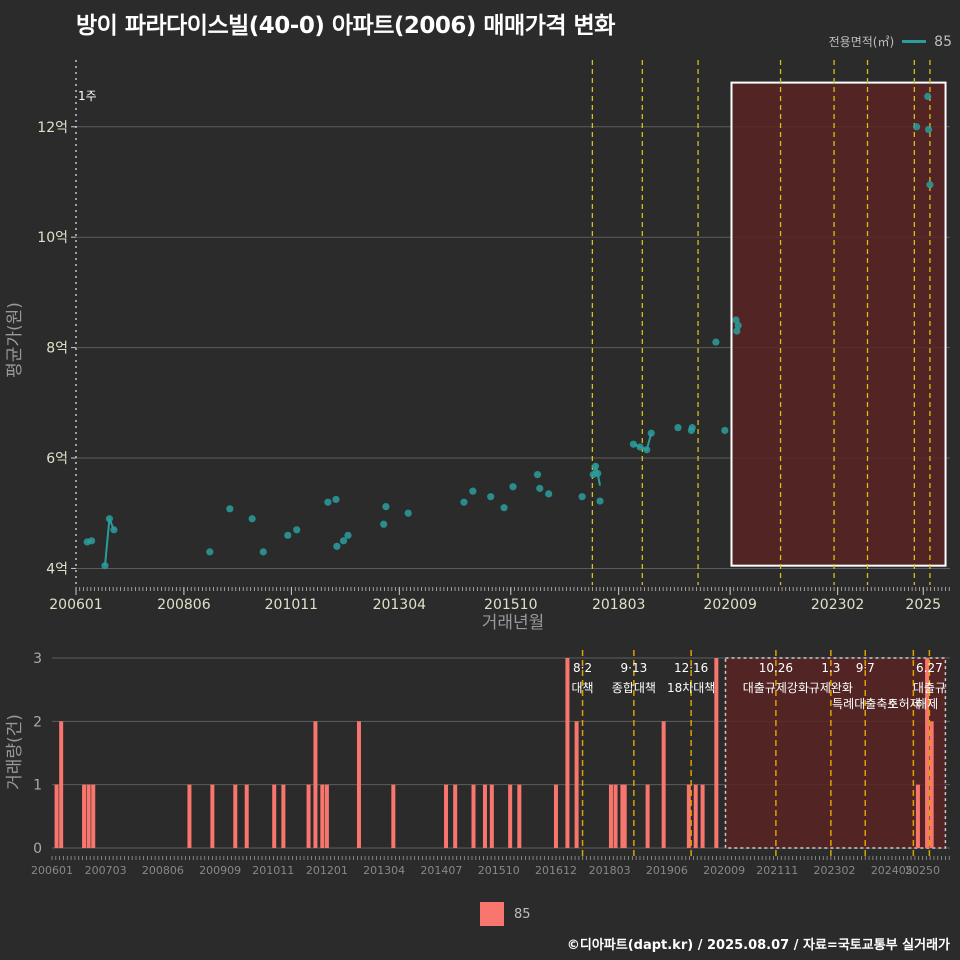 This screenshot has height=960, width=960. I want to click on policy-date-label: 12·16, so click(691, 668).